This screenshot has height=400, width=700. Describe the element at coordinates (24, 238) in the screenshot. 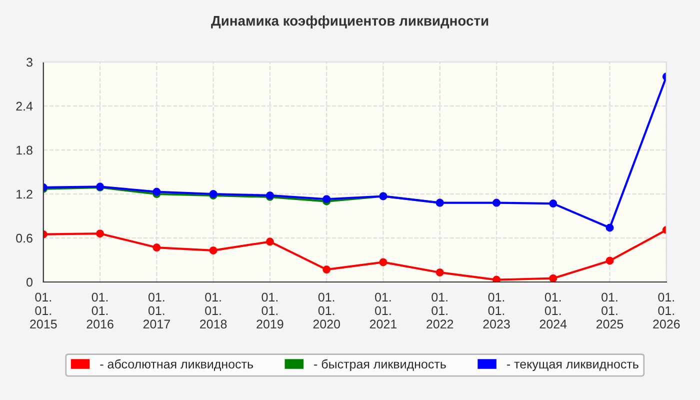

I see `y-tick-label: 0.6` at that location.